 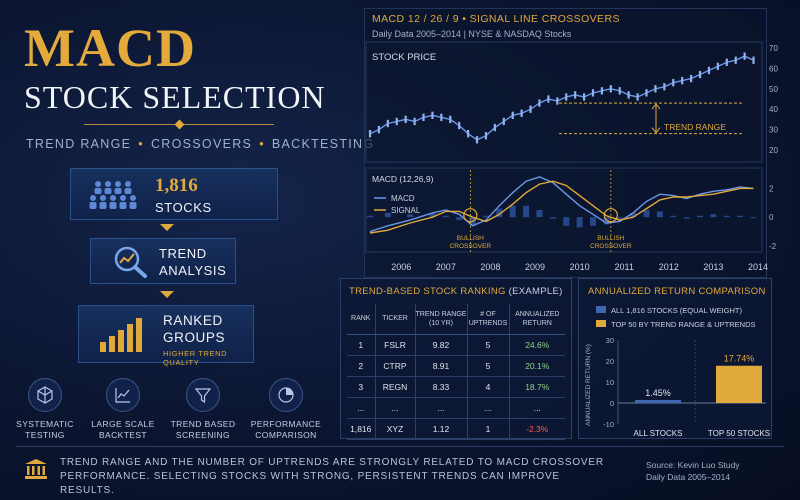 What do you see at coordinates (713, 267) in the screenshot?
I see `x-tick-label: 2013` at bounding box center [713, 267].